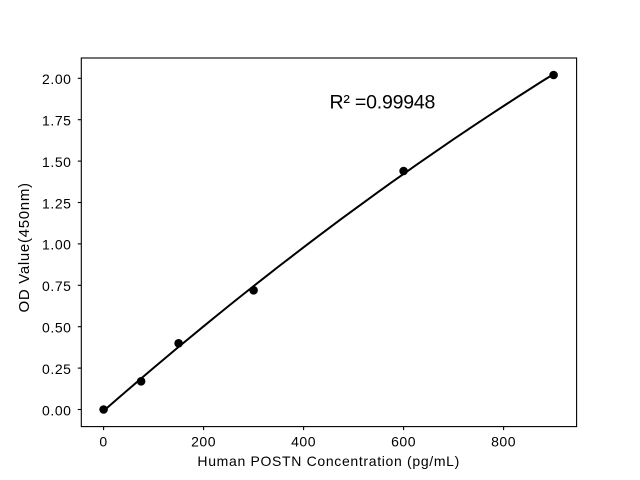  I want to click on svg-text: 1.25, so click(56, 203).